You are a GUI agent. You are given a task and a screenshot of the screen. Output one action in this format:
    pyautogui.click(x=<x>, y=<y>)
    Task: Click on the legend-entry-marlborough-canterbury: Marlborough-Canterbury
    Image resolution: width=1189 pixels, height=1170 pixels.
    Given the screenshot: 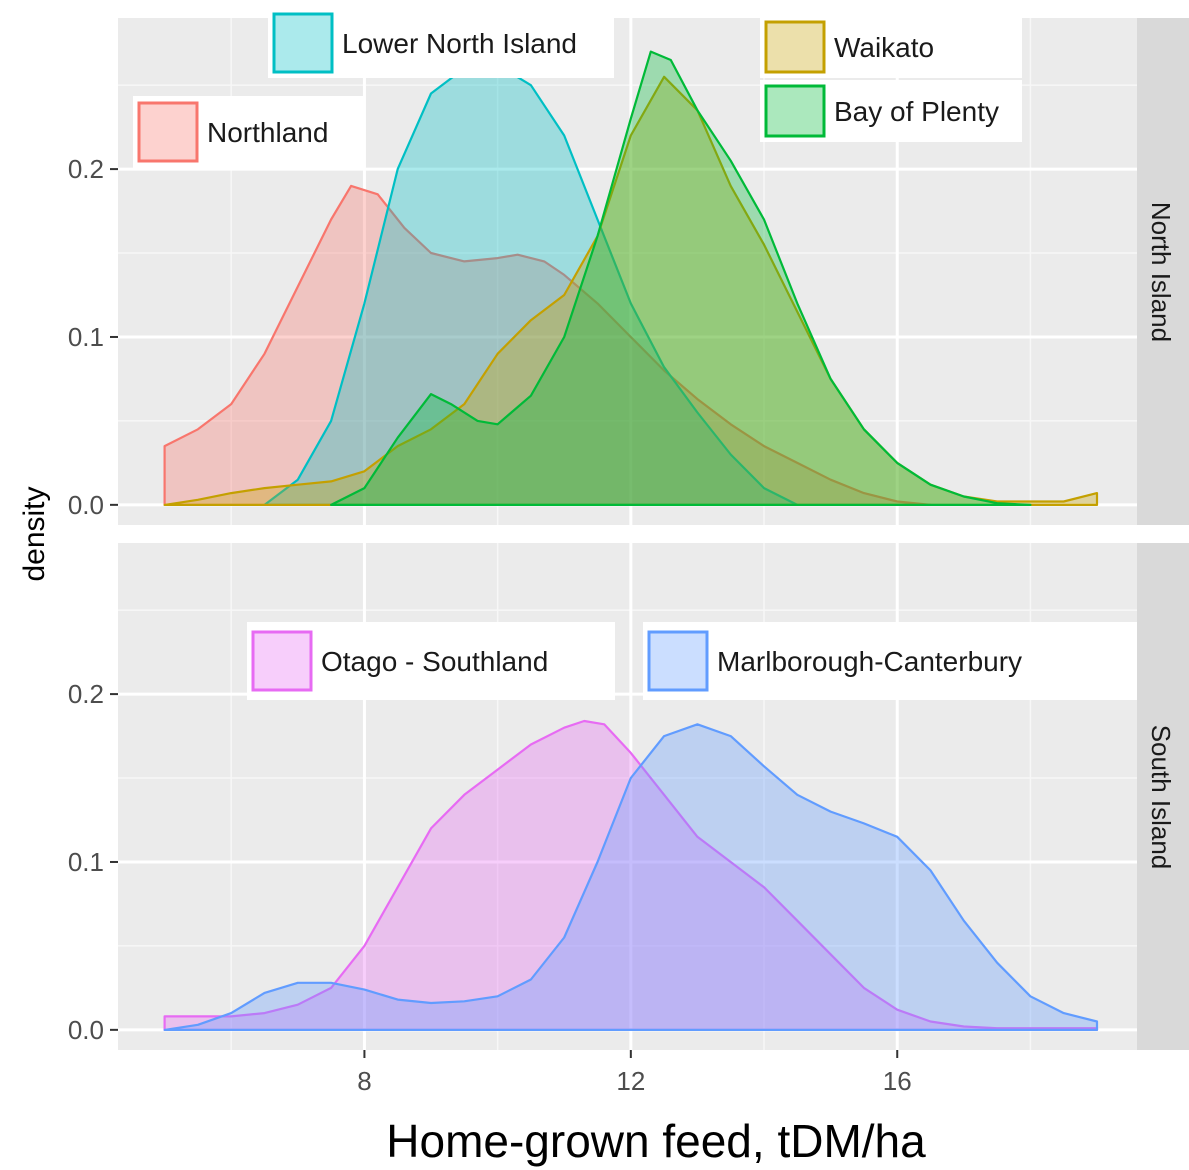 What is the action you would take?
    pyautogui.click(x=890, y=661)
    